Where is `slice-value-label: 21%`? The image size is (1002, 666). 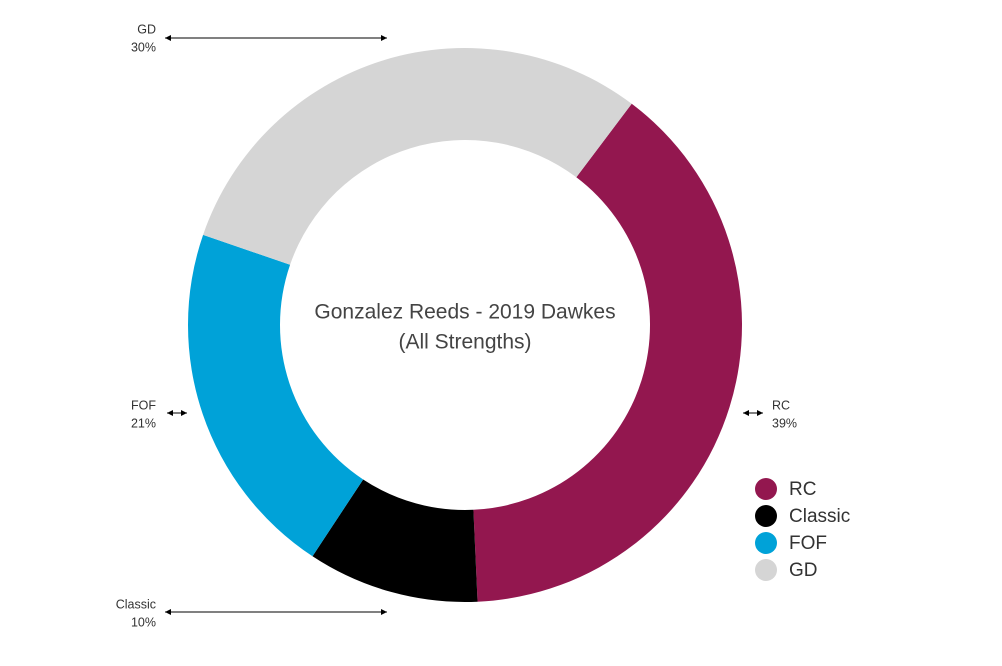 slice-value-label: 21% is located at coordinates (143, 423).